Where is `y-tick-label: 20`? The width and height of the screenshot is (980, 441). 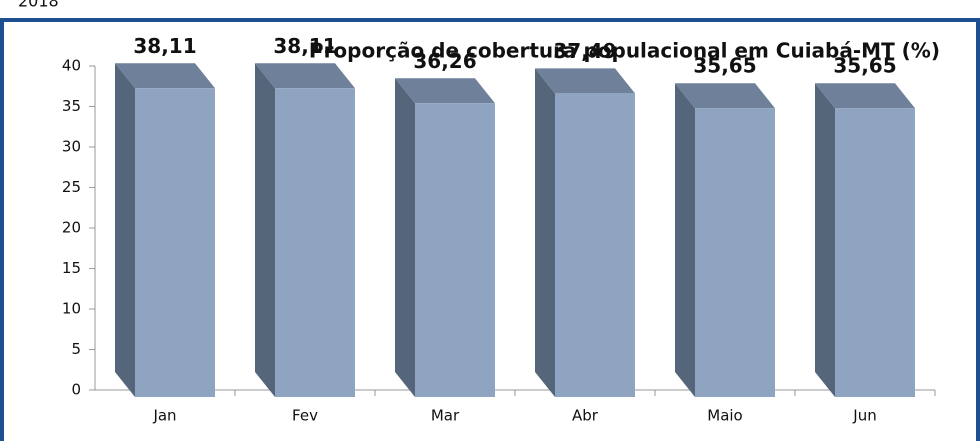 y-tick-label: 20 is located at coordinates (71, 228).